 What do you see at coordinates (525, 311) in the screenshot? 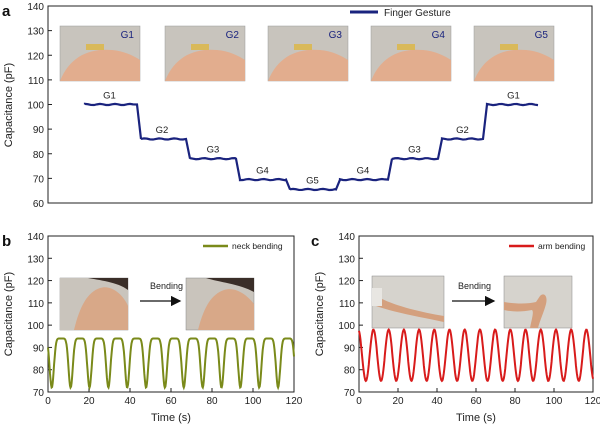
I see `arm-skin-after` at bounding box center [525, 311].